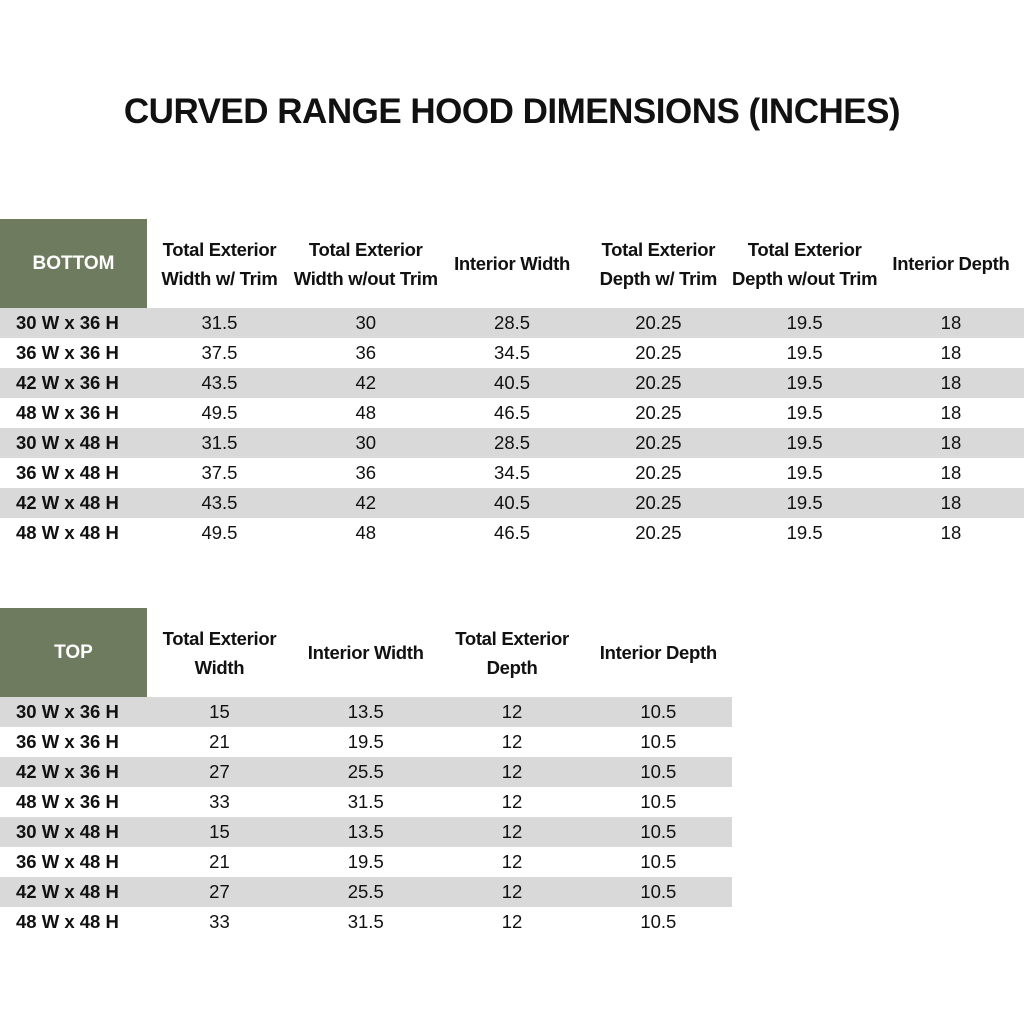  What do you see at coordinates (219, 652) in the screenshot?
I see `column-header: Total Exterior Width` at bounding box center [219, 652].